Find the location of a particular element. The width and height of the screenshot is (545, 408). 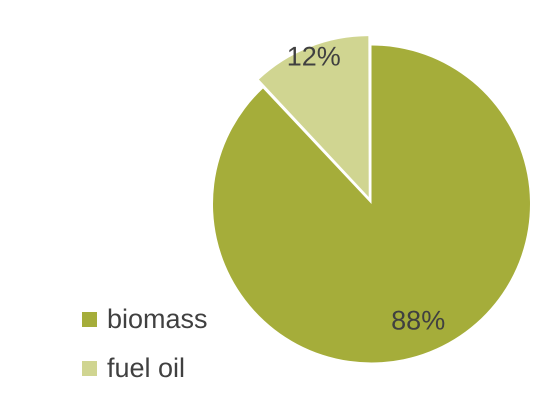

data-label: 88% is located at coordinates (418, 320).